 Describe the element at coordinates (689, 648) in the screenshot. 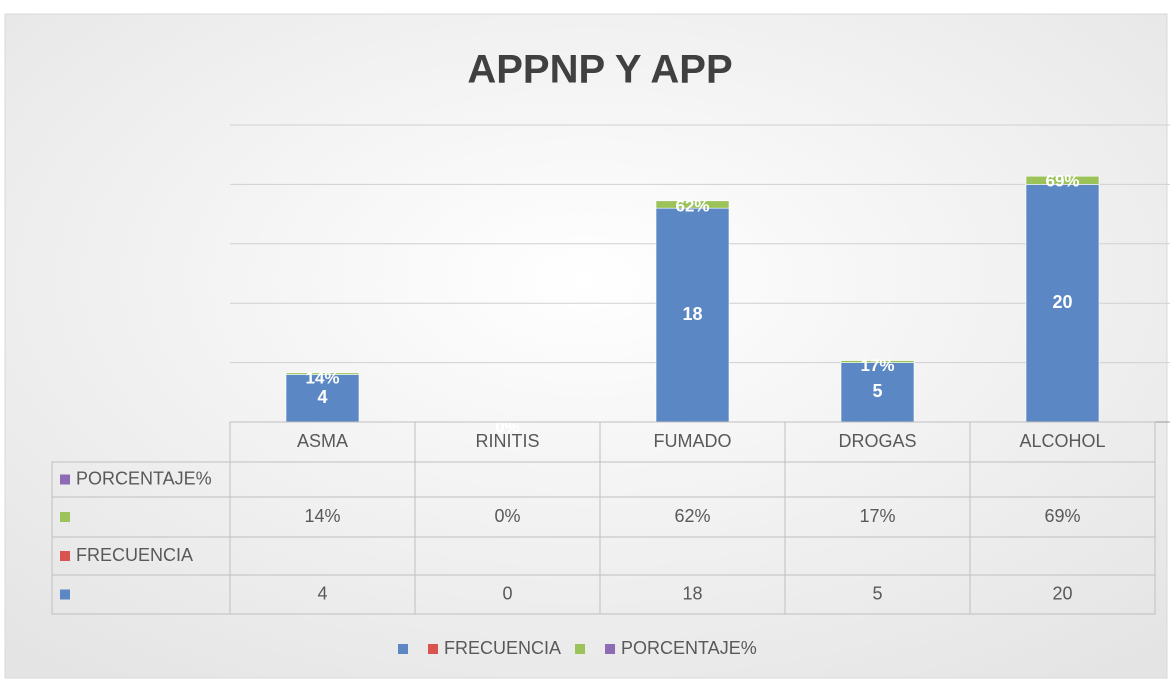

I see `legend-label: PORCENTAJE%` at that location.